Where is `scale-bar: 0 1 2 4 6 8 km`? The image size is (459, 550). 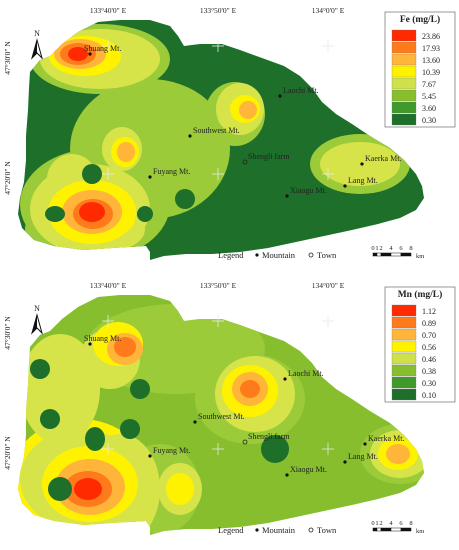 scale-bar: 0 1 2 4 6 8 km is located at coordinates (397, 252).